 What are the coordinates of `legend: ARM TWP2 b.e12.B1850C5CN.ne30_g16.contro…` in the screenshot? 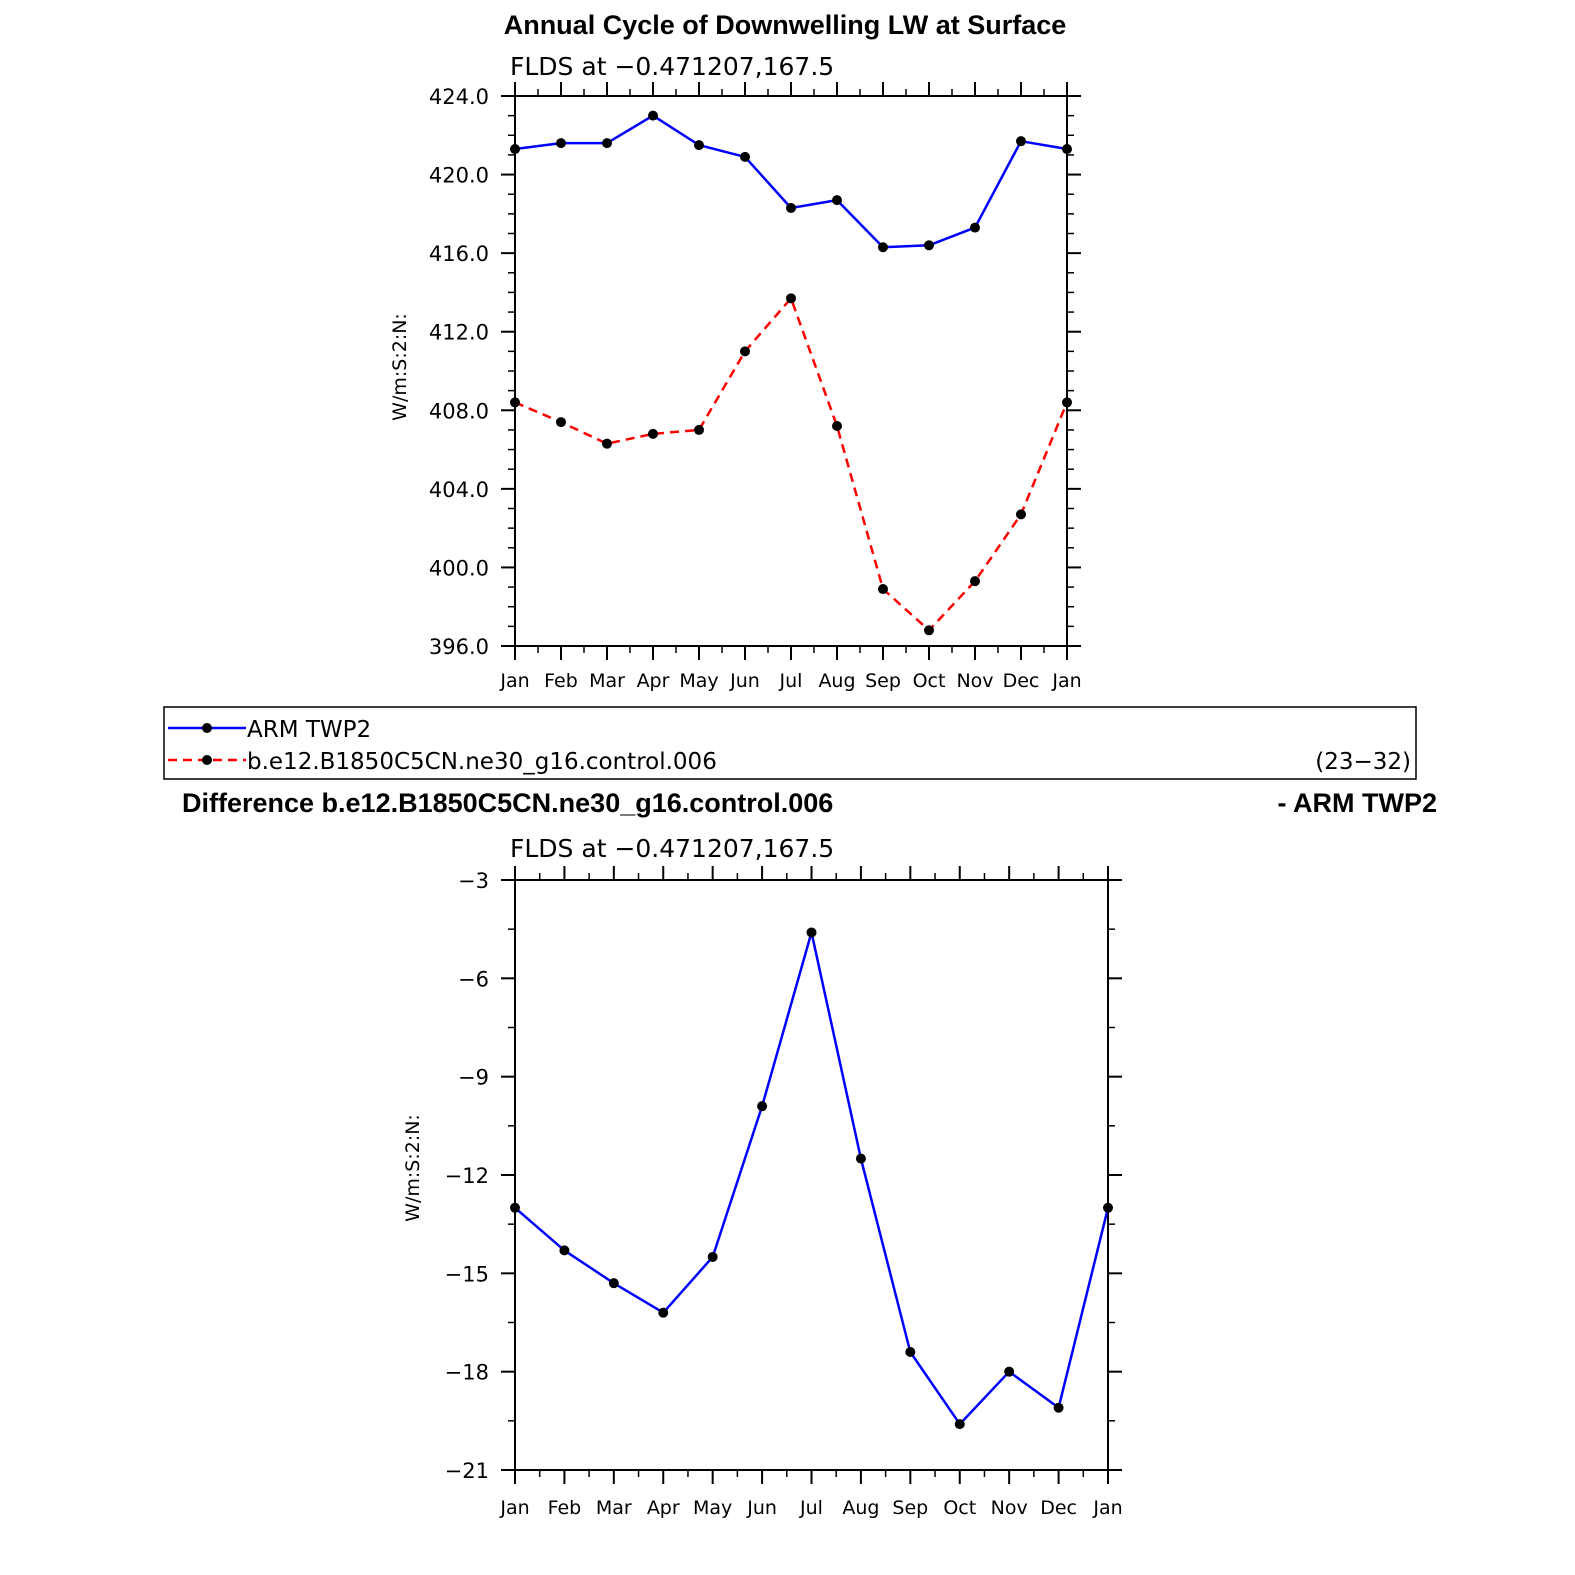 It's located at (790, 743).